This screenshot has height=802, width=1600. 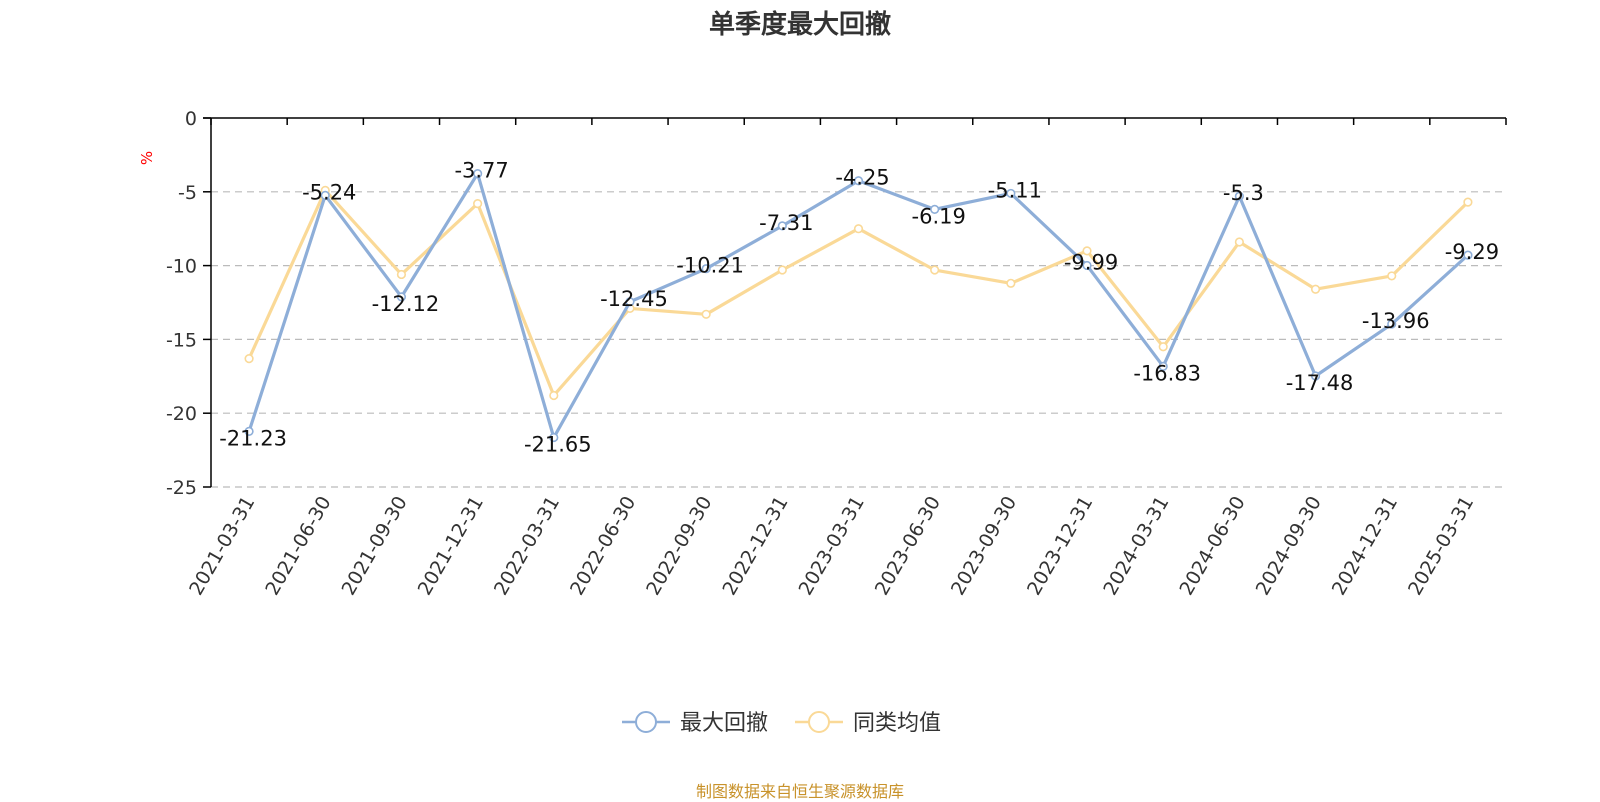 What do you see at coordinates (1136, 546) in the screenshot?
I see `x-tick-label: 2024-03-31` at bounding box center [1136, 546].